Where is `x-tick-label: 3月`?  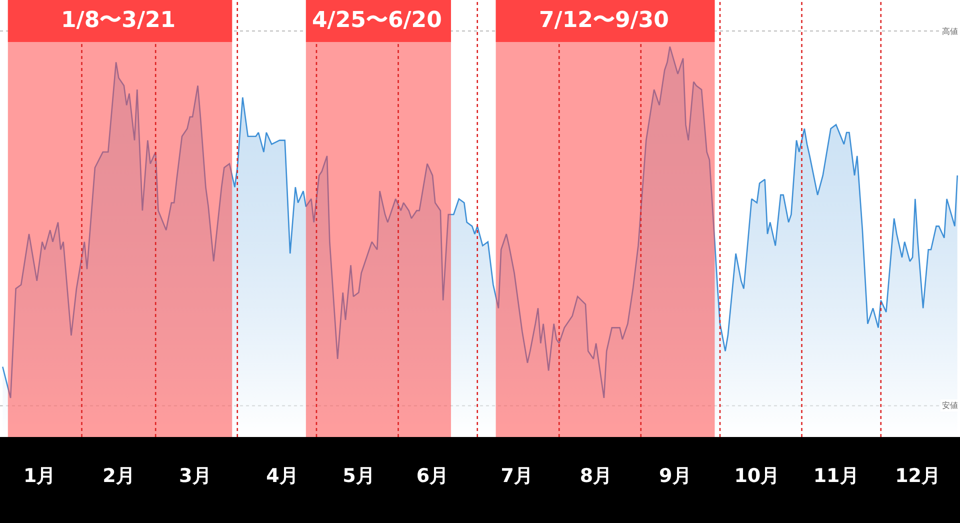 x-tick-label: 3月 is located at coordinates (195, 476).